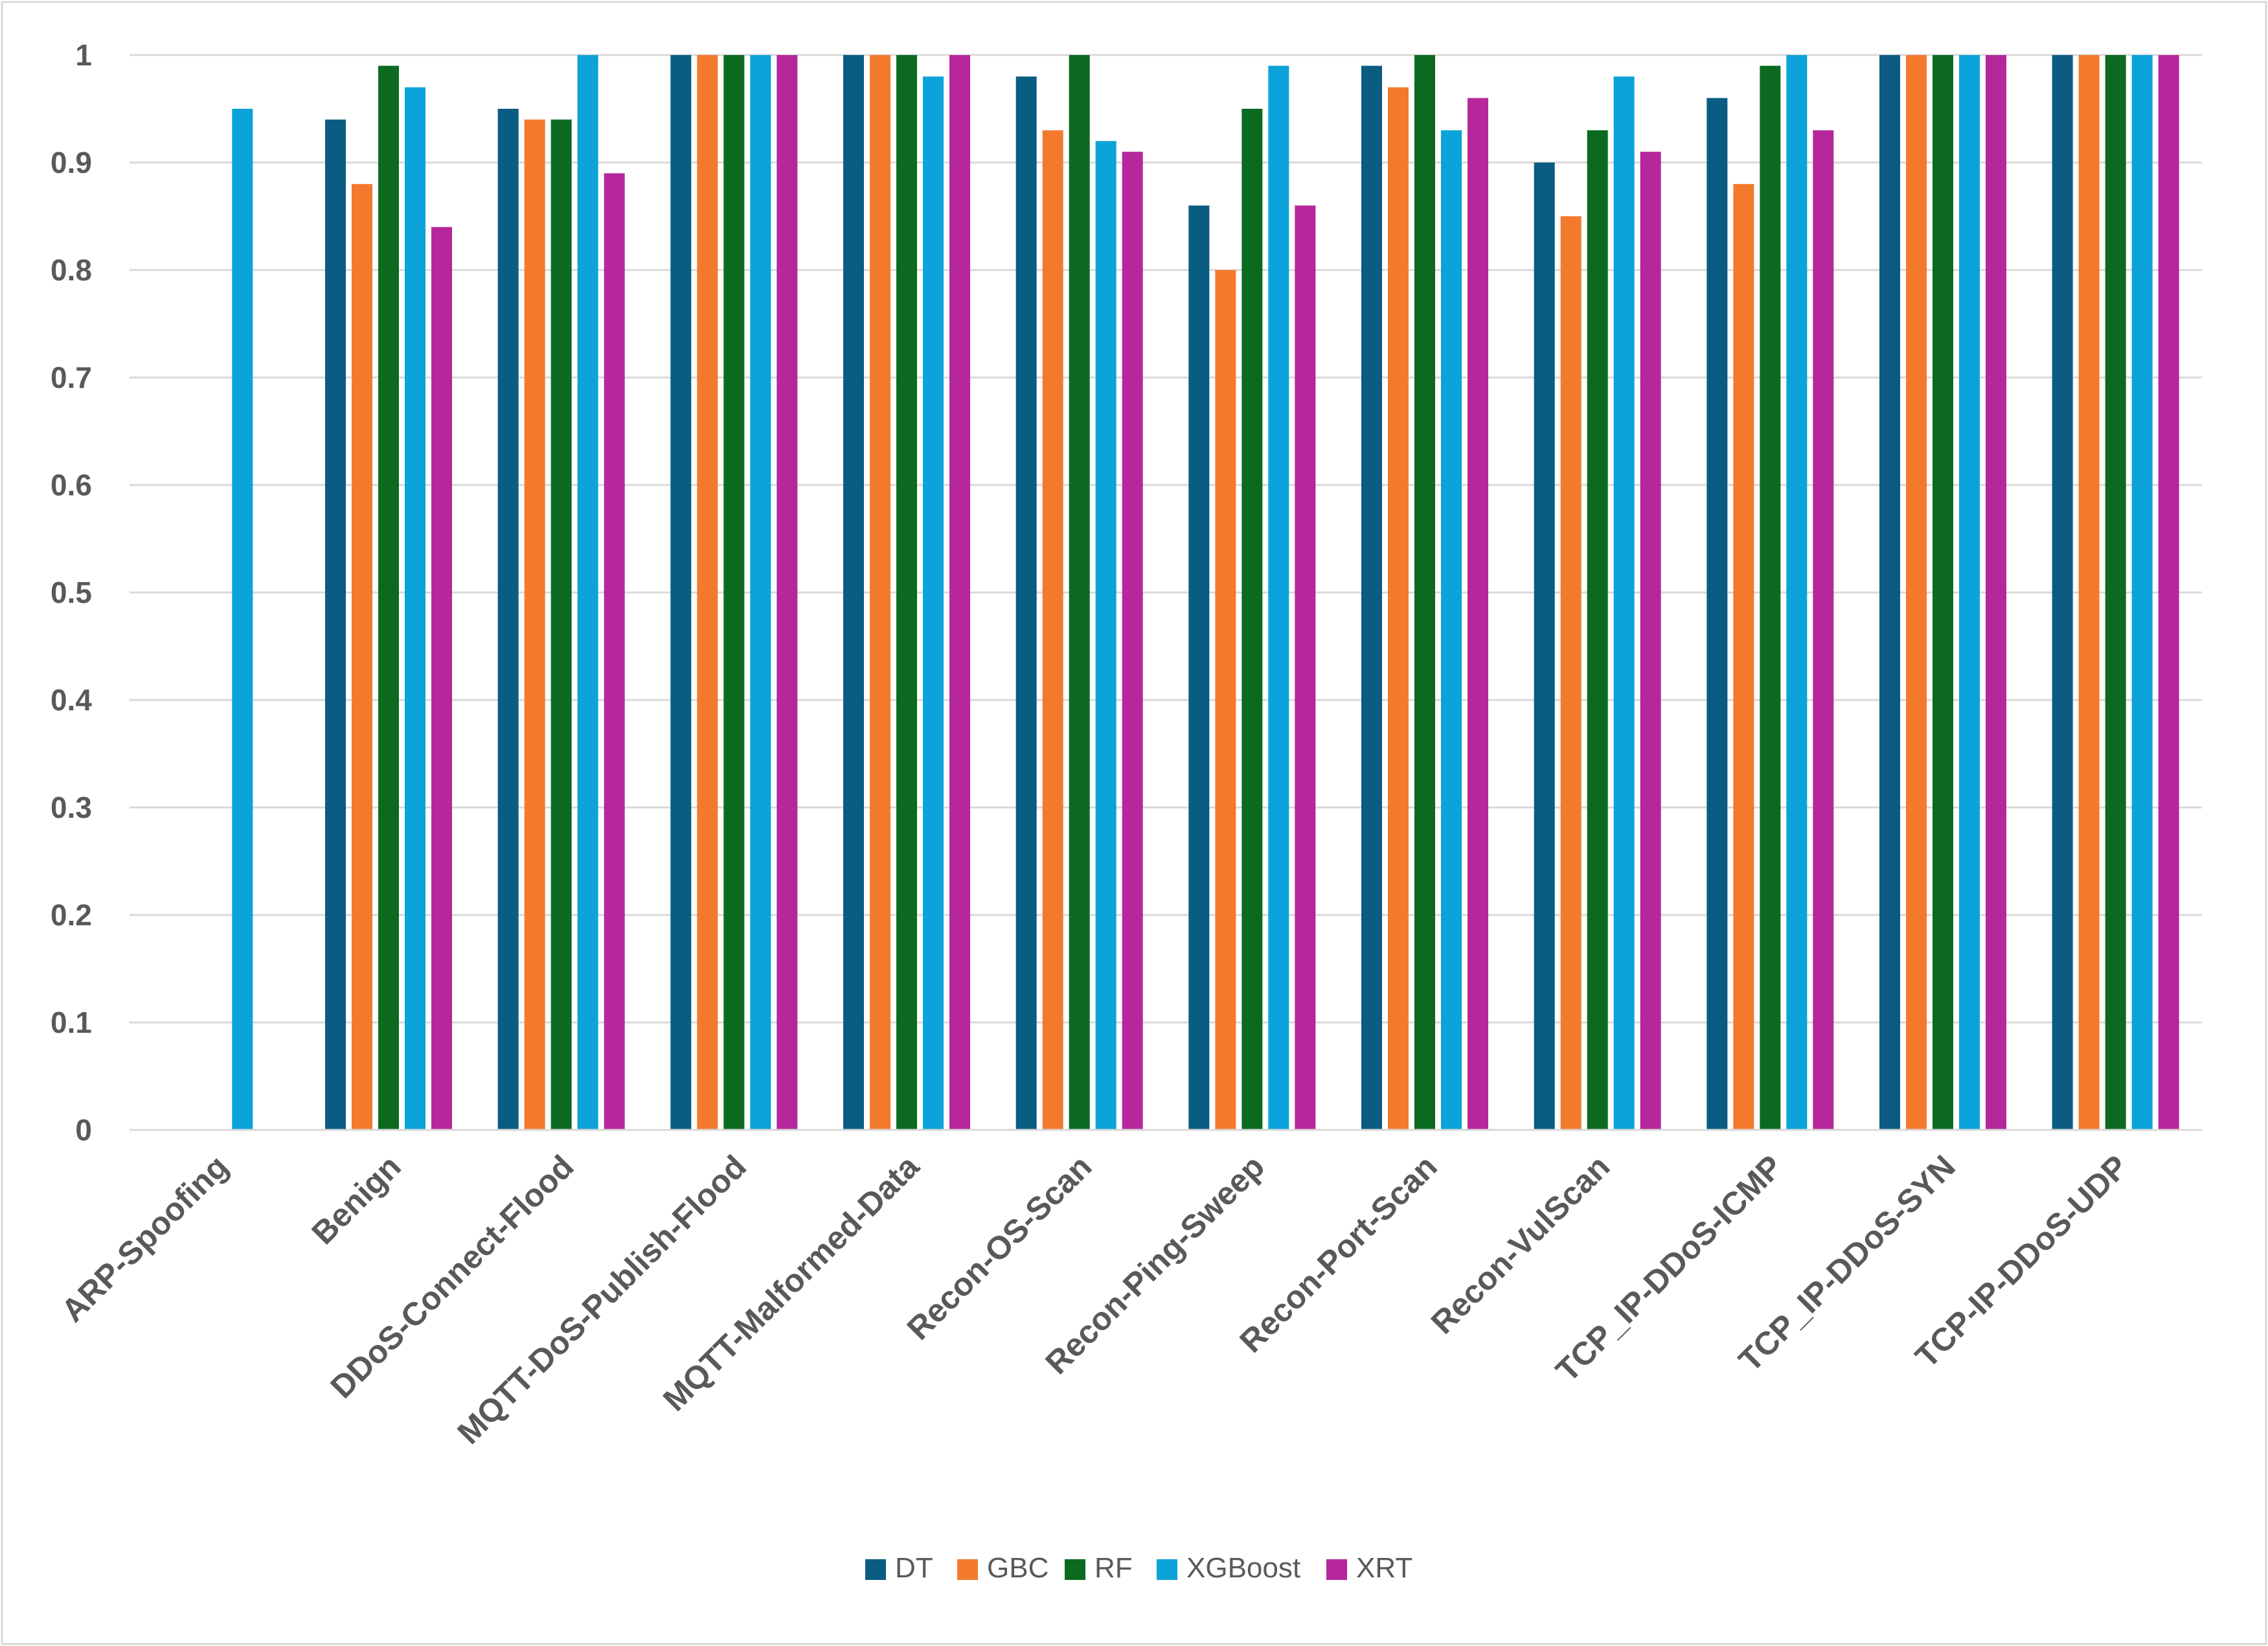  I want to click on y-tick-label: 0.9, so click(71, 162).